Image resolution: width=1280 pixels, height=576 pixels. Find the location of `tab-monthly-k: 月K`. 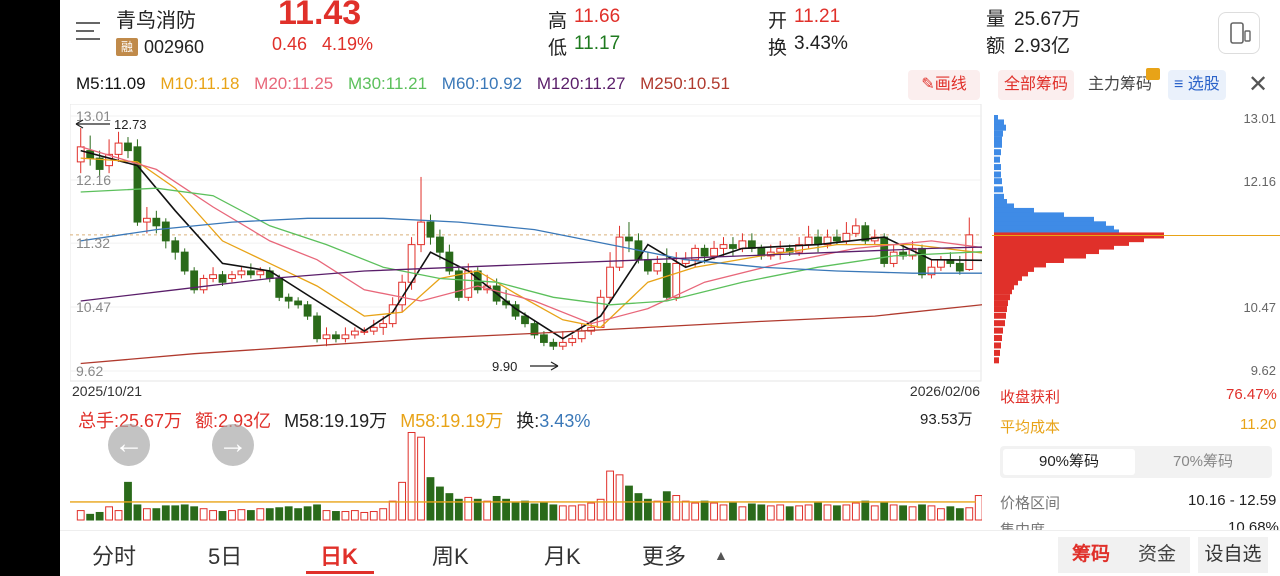

tab-monthly-k: 月K is located at coordinates (562, 556).